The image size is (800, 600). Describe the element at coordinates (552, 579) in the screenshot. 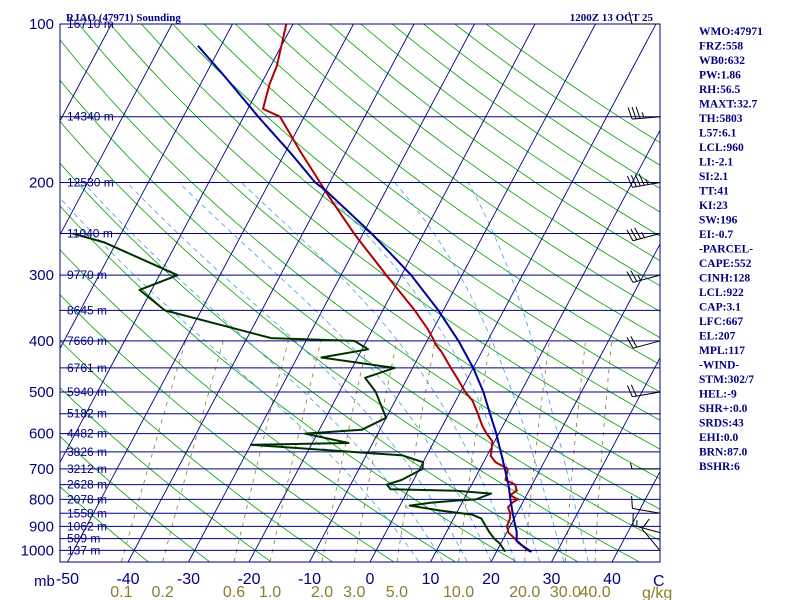

I see `temperature-tick-label: 30` at that location.